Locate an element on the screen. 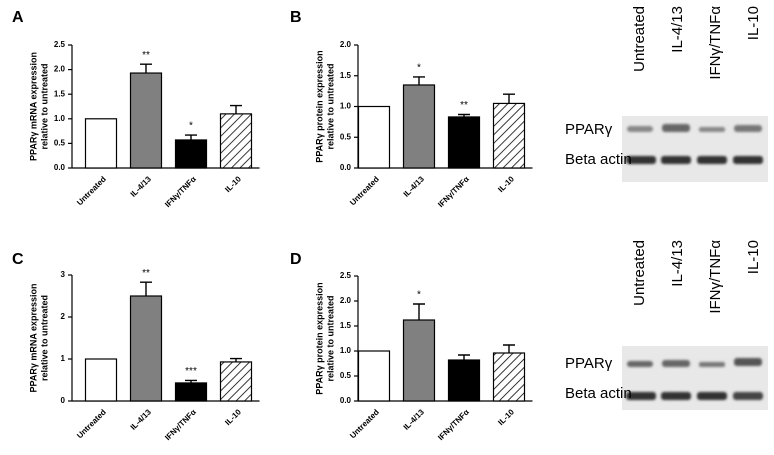  significance-label: *** is located at coordinates (191, 371).